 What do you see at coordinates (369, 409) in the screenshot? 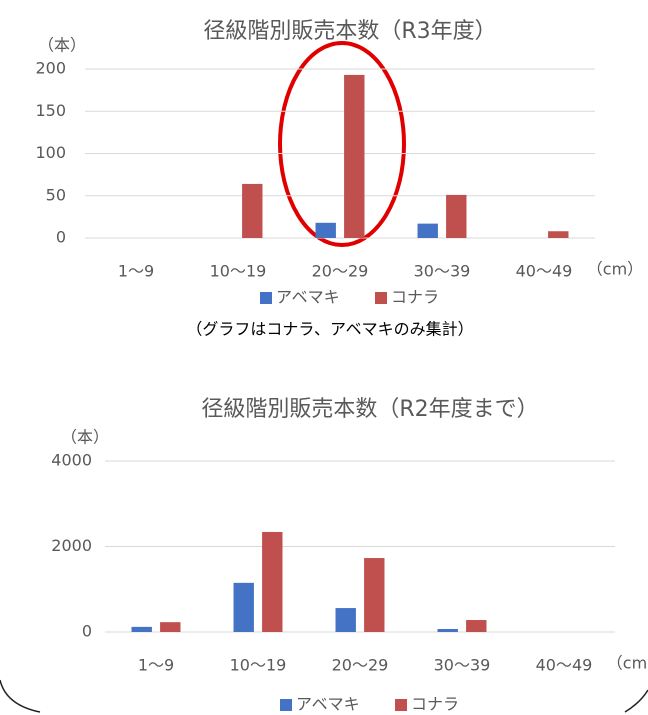
I see `chart-title: 径級階別販売本数（R2年度まで）` at bounding box center [369, 409].